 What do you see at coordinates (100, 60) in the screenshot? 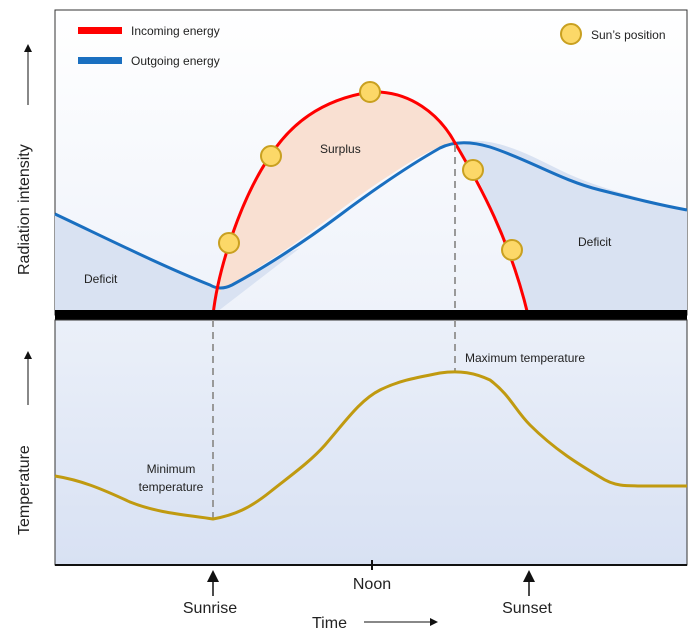
I see `outgoing-legend-swatch` at bounding box center [100, 60].